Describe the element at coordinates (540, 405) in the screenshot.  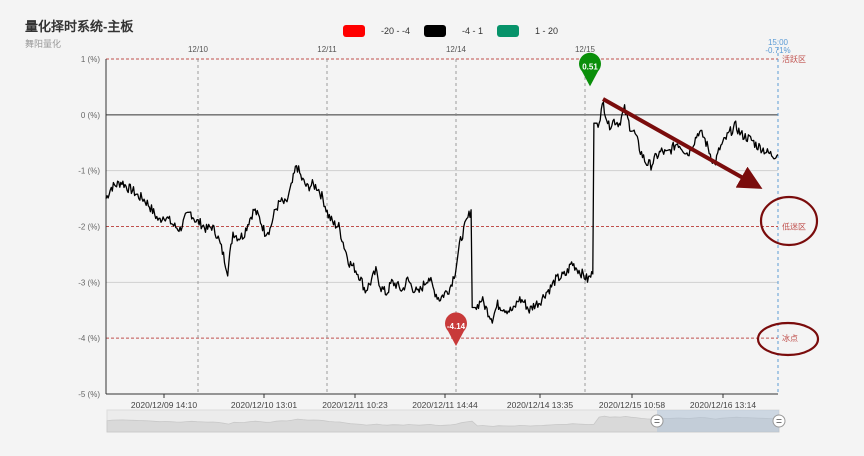
I see `x-tick-label: 2020/12/14 13:35` at that location.